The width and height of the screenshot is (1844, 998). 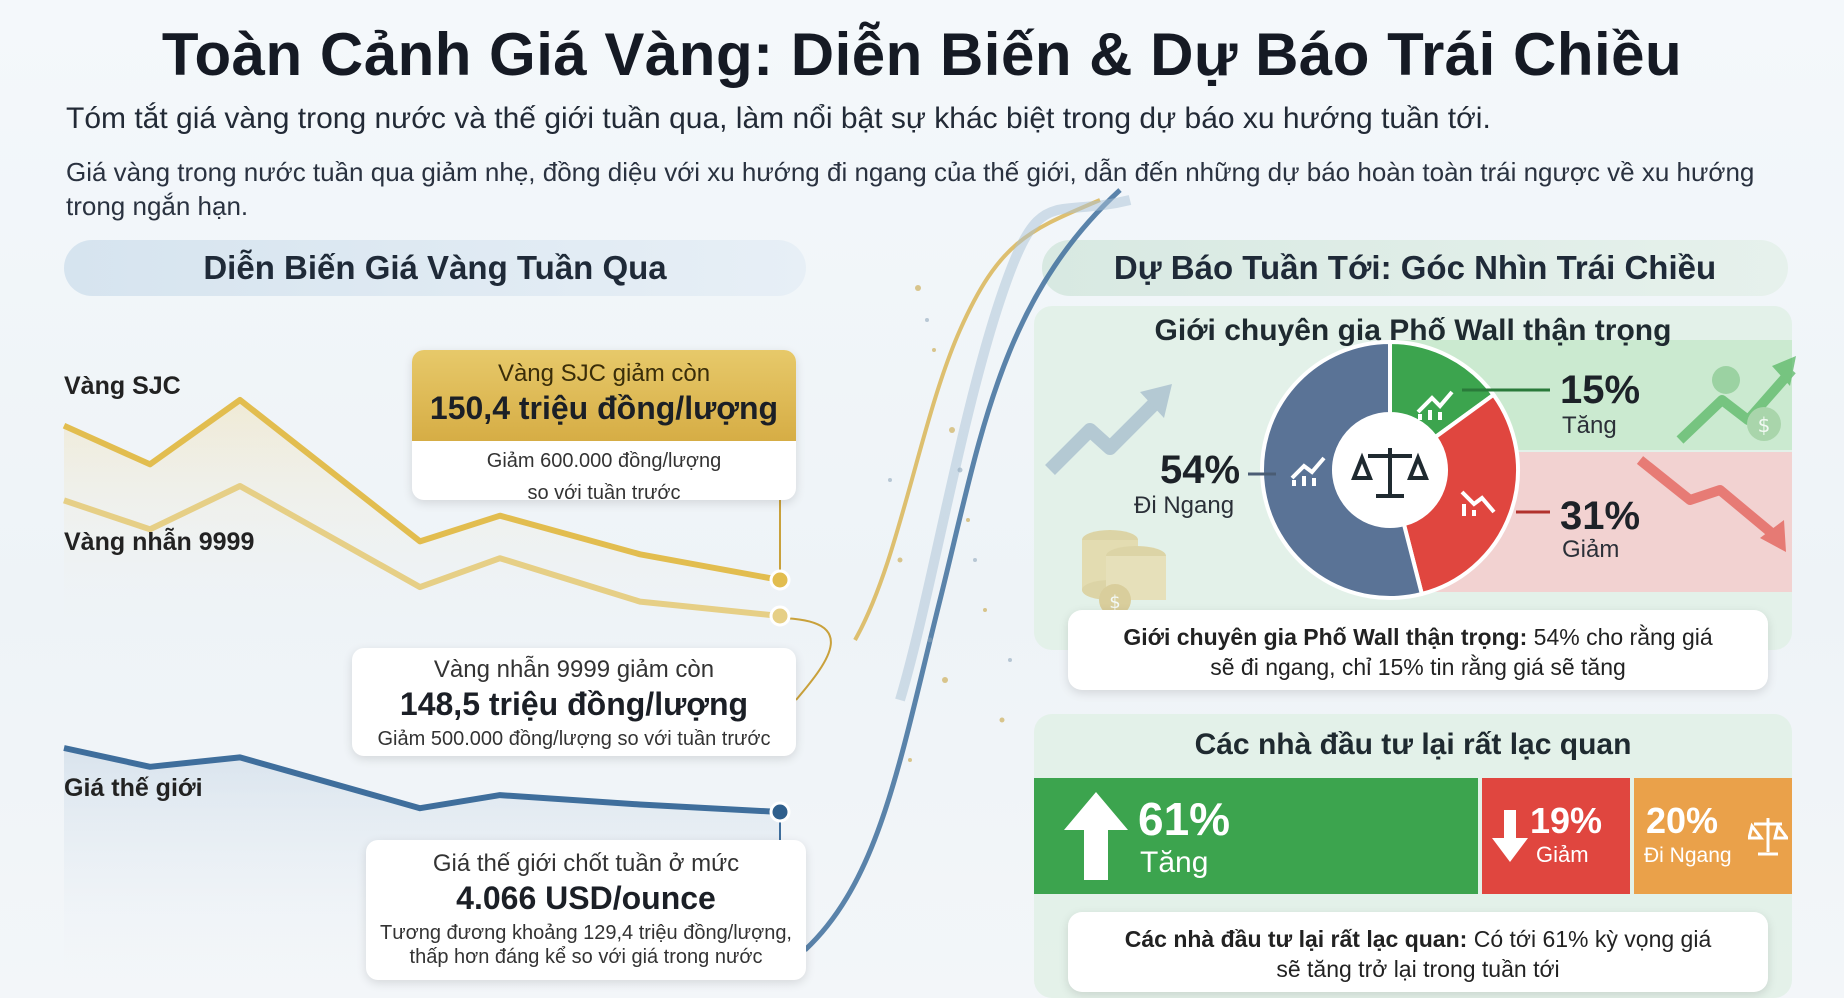 I want to click on experts-up-label: Tăng, so click(x=1589, y=425).